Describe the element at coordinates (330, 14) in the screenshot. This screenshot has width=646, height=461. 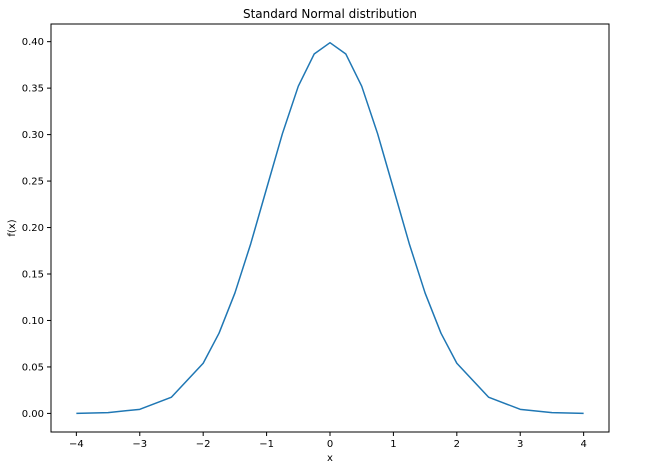
I see `chart-title: Standard Normal distribution` at that location.